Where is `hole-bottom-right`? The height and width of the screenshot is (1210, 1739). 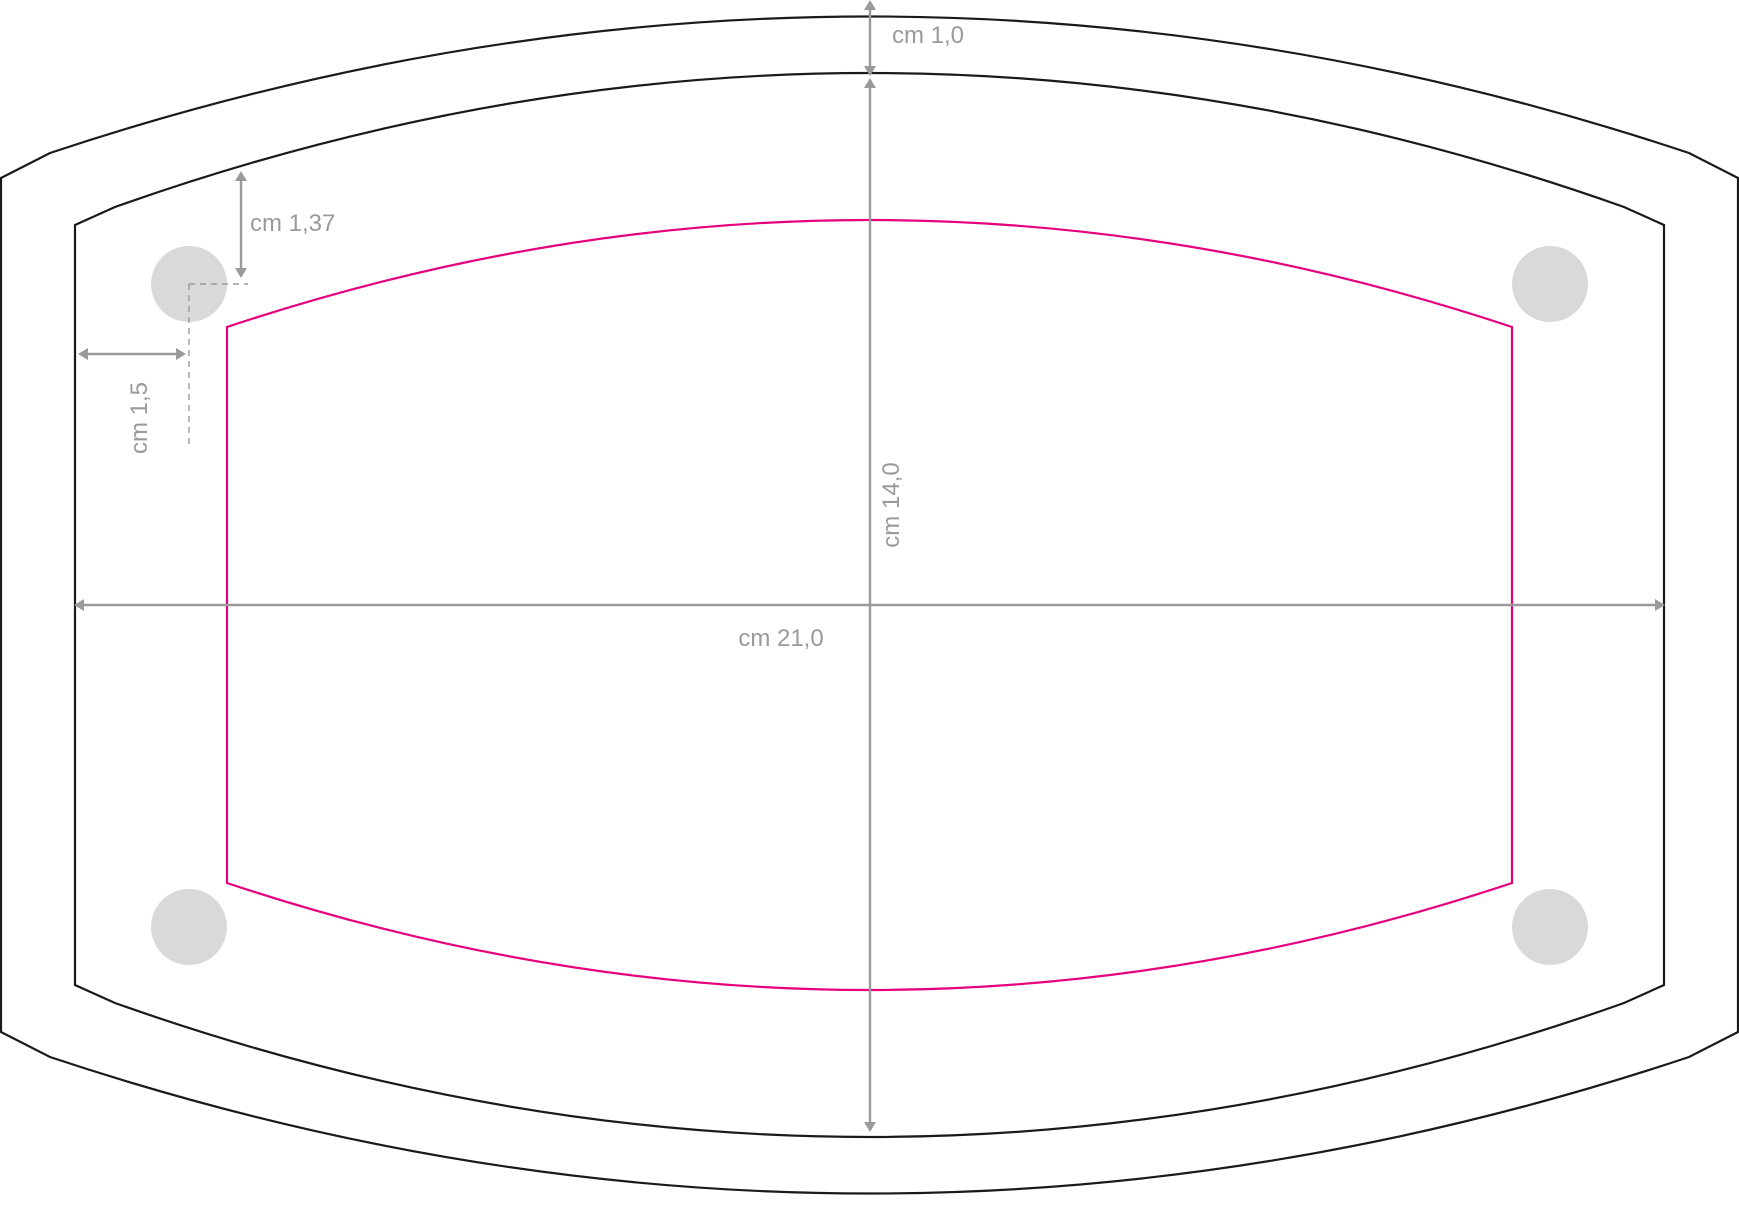
hole-bottom-right is located at coordinates (1550, 927).